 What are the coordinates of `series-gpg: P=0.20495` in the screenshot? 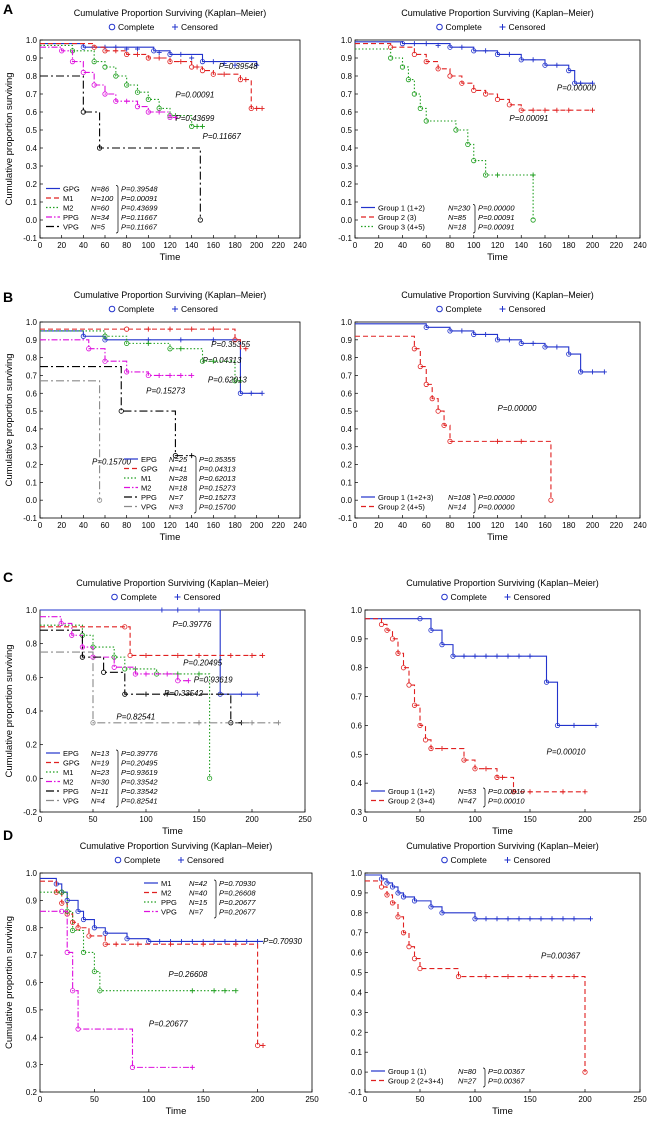 It's located at (153, 646).